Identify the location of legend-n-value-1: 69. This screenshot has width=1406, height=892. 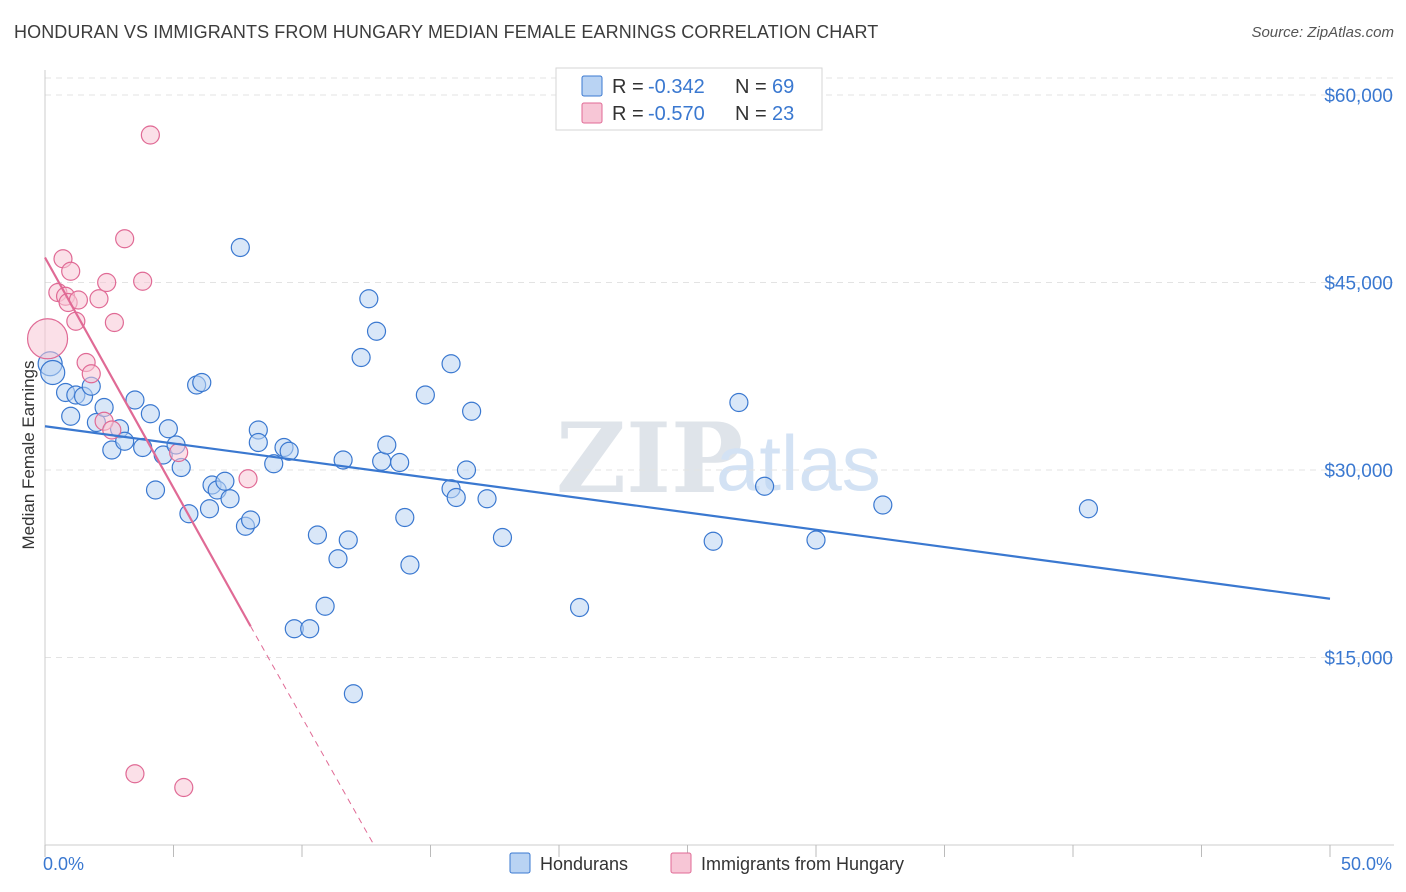
(783, 87).